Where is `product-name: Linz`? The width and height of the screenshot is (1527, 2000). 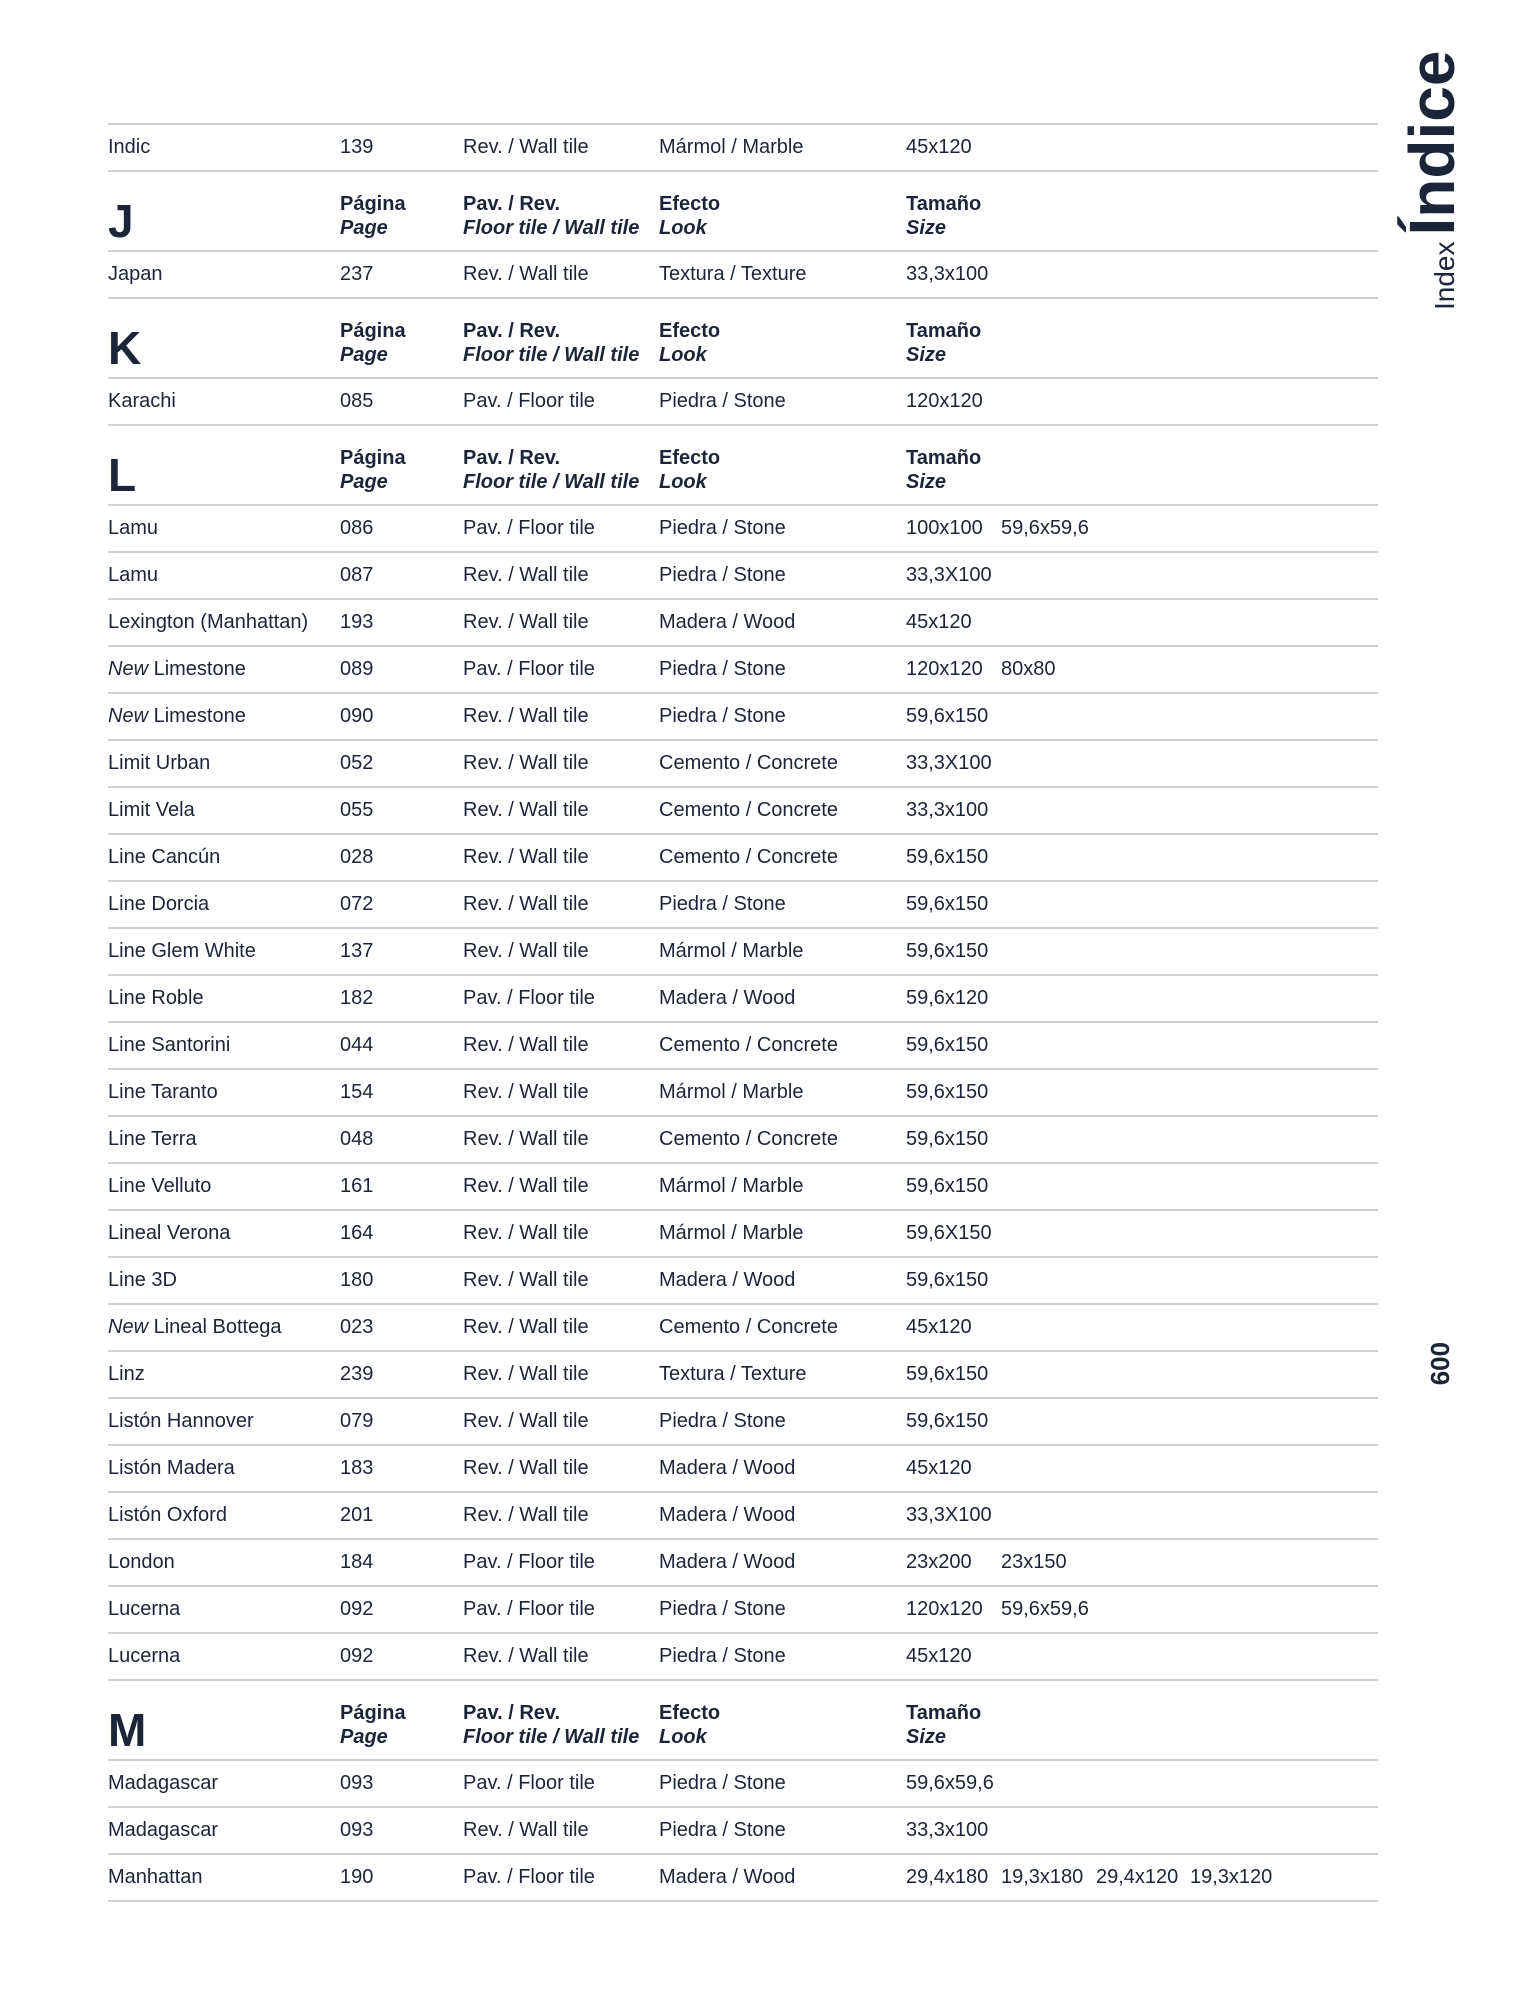
product-name: Linz is located at coordinates (126, 1374).